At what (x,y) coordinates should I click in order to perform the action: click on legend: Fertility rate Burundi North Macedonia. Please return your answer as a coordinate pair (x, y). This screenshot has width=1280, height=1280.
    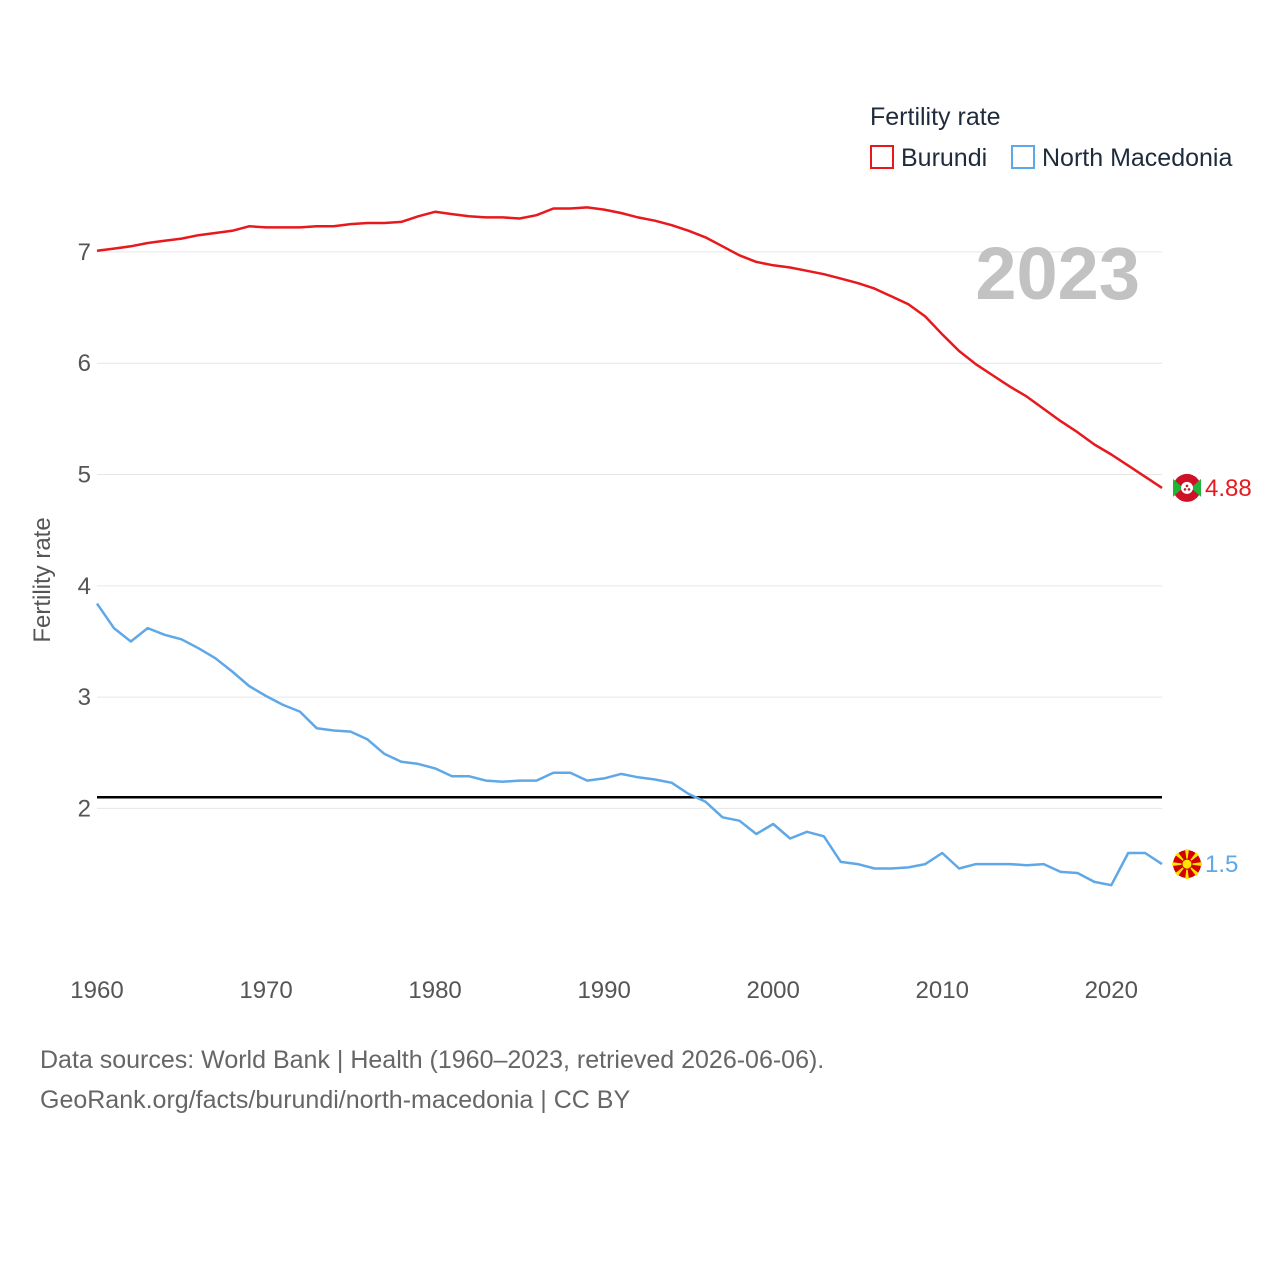
    Looking at the image, I should click on (1051, 137).